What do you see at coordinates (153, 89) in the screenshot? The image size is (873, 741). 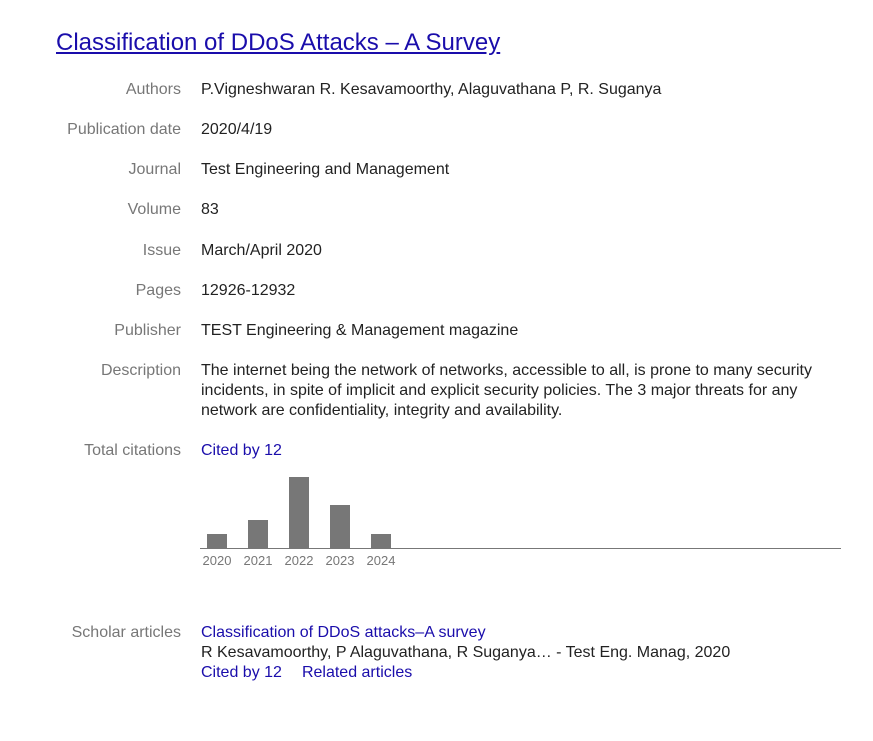 I see `authors-label: Authors` at bounding box center [153, 89].